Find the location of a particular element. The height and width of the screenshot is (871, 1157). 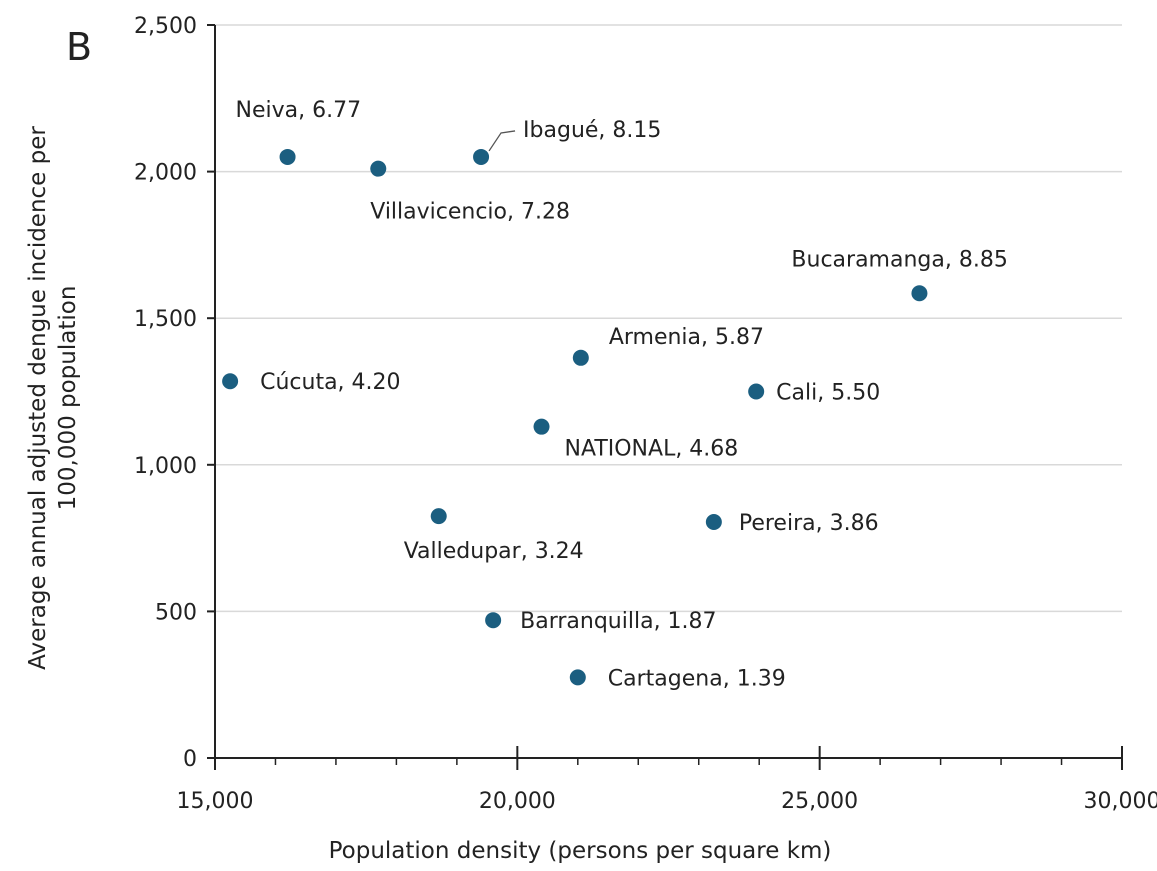

data-label: Valledupar, 3.24 is located at coordinates (494, 551).